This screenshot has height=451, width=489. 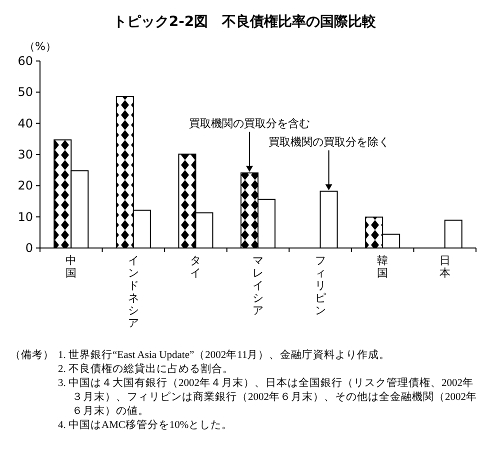 I want to click on y-tick-label: 50, so click(x=25, y=92).